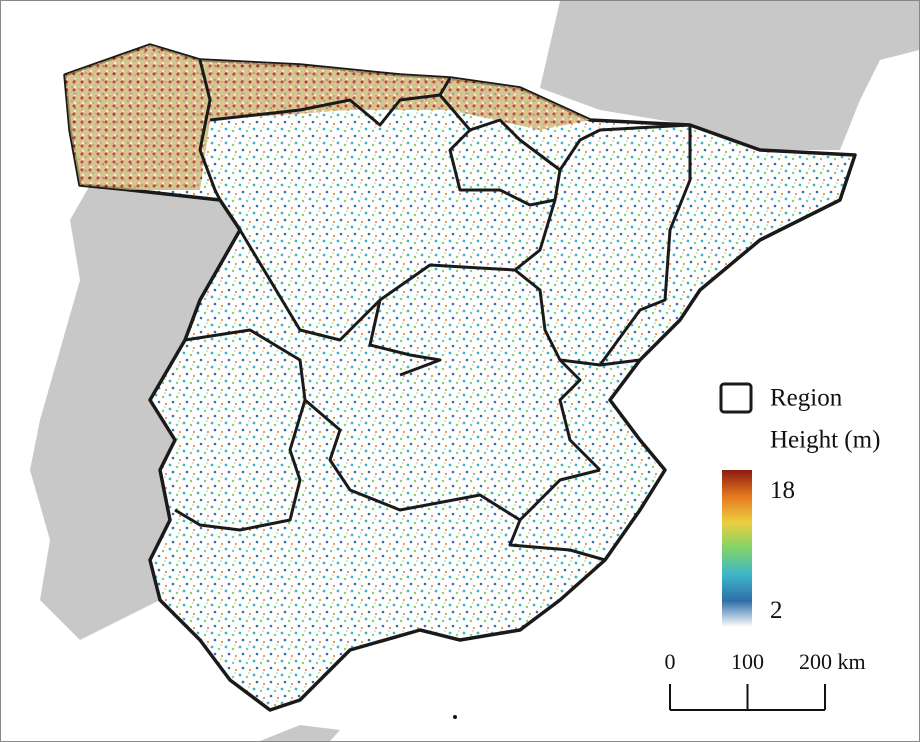 This screenshot has width=920, height=742. Describe the element at coordinates (455, 717) in the screenshot. I see `island` at that location.